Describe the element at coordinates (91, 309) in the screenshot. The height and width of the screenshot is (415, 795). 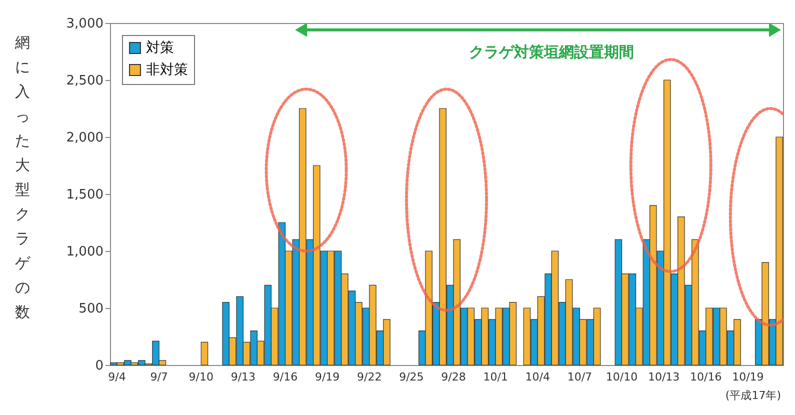
I see `y-tick-label: 500` at that location.